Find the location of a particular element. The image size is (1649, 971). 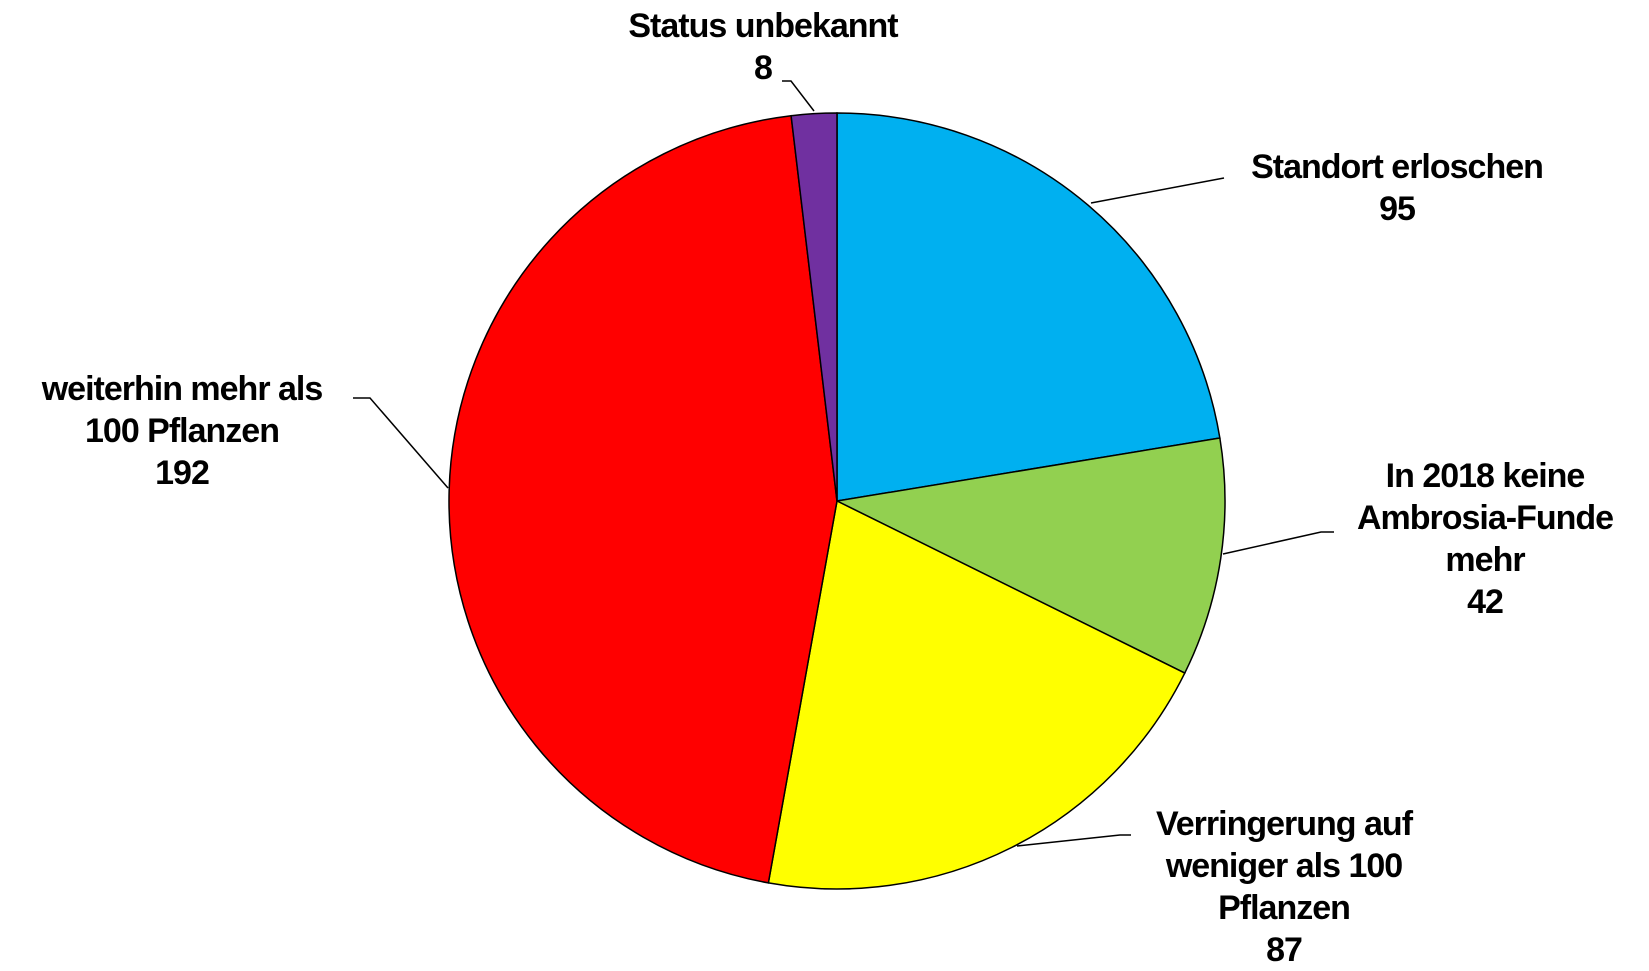

value-label: 42 is located at coordinates (1485, 602).